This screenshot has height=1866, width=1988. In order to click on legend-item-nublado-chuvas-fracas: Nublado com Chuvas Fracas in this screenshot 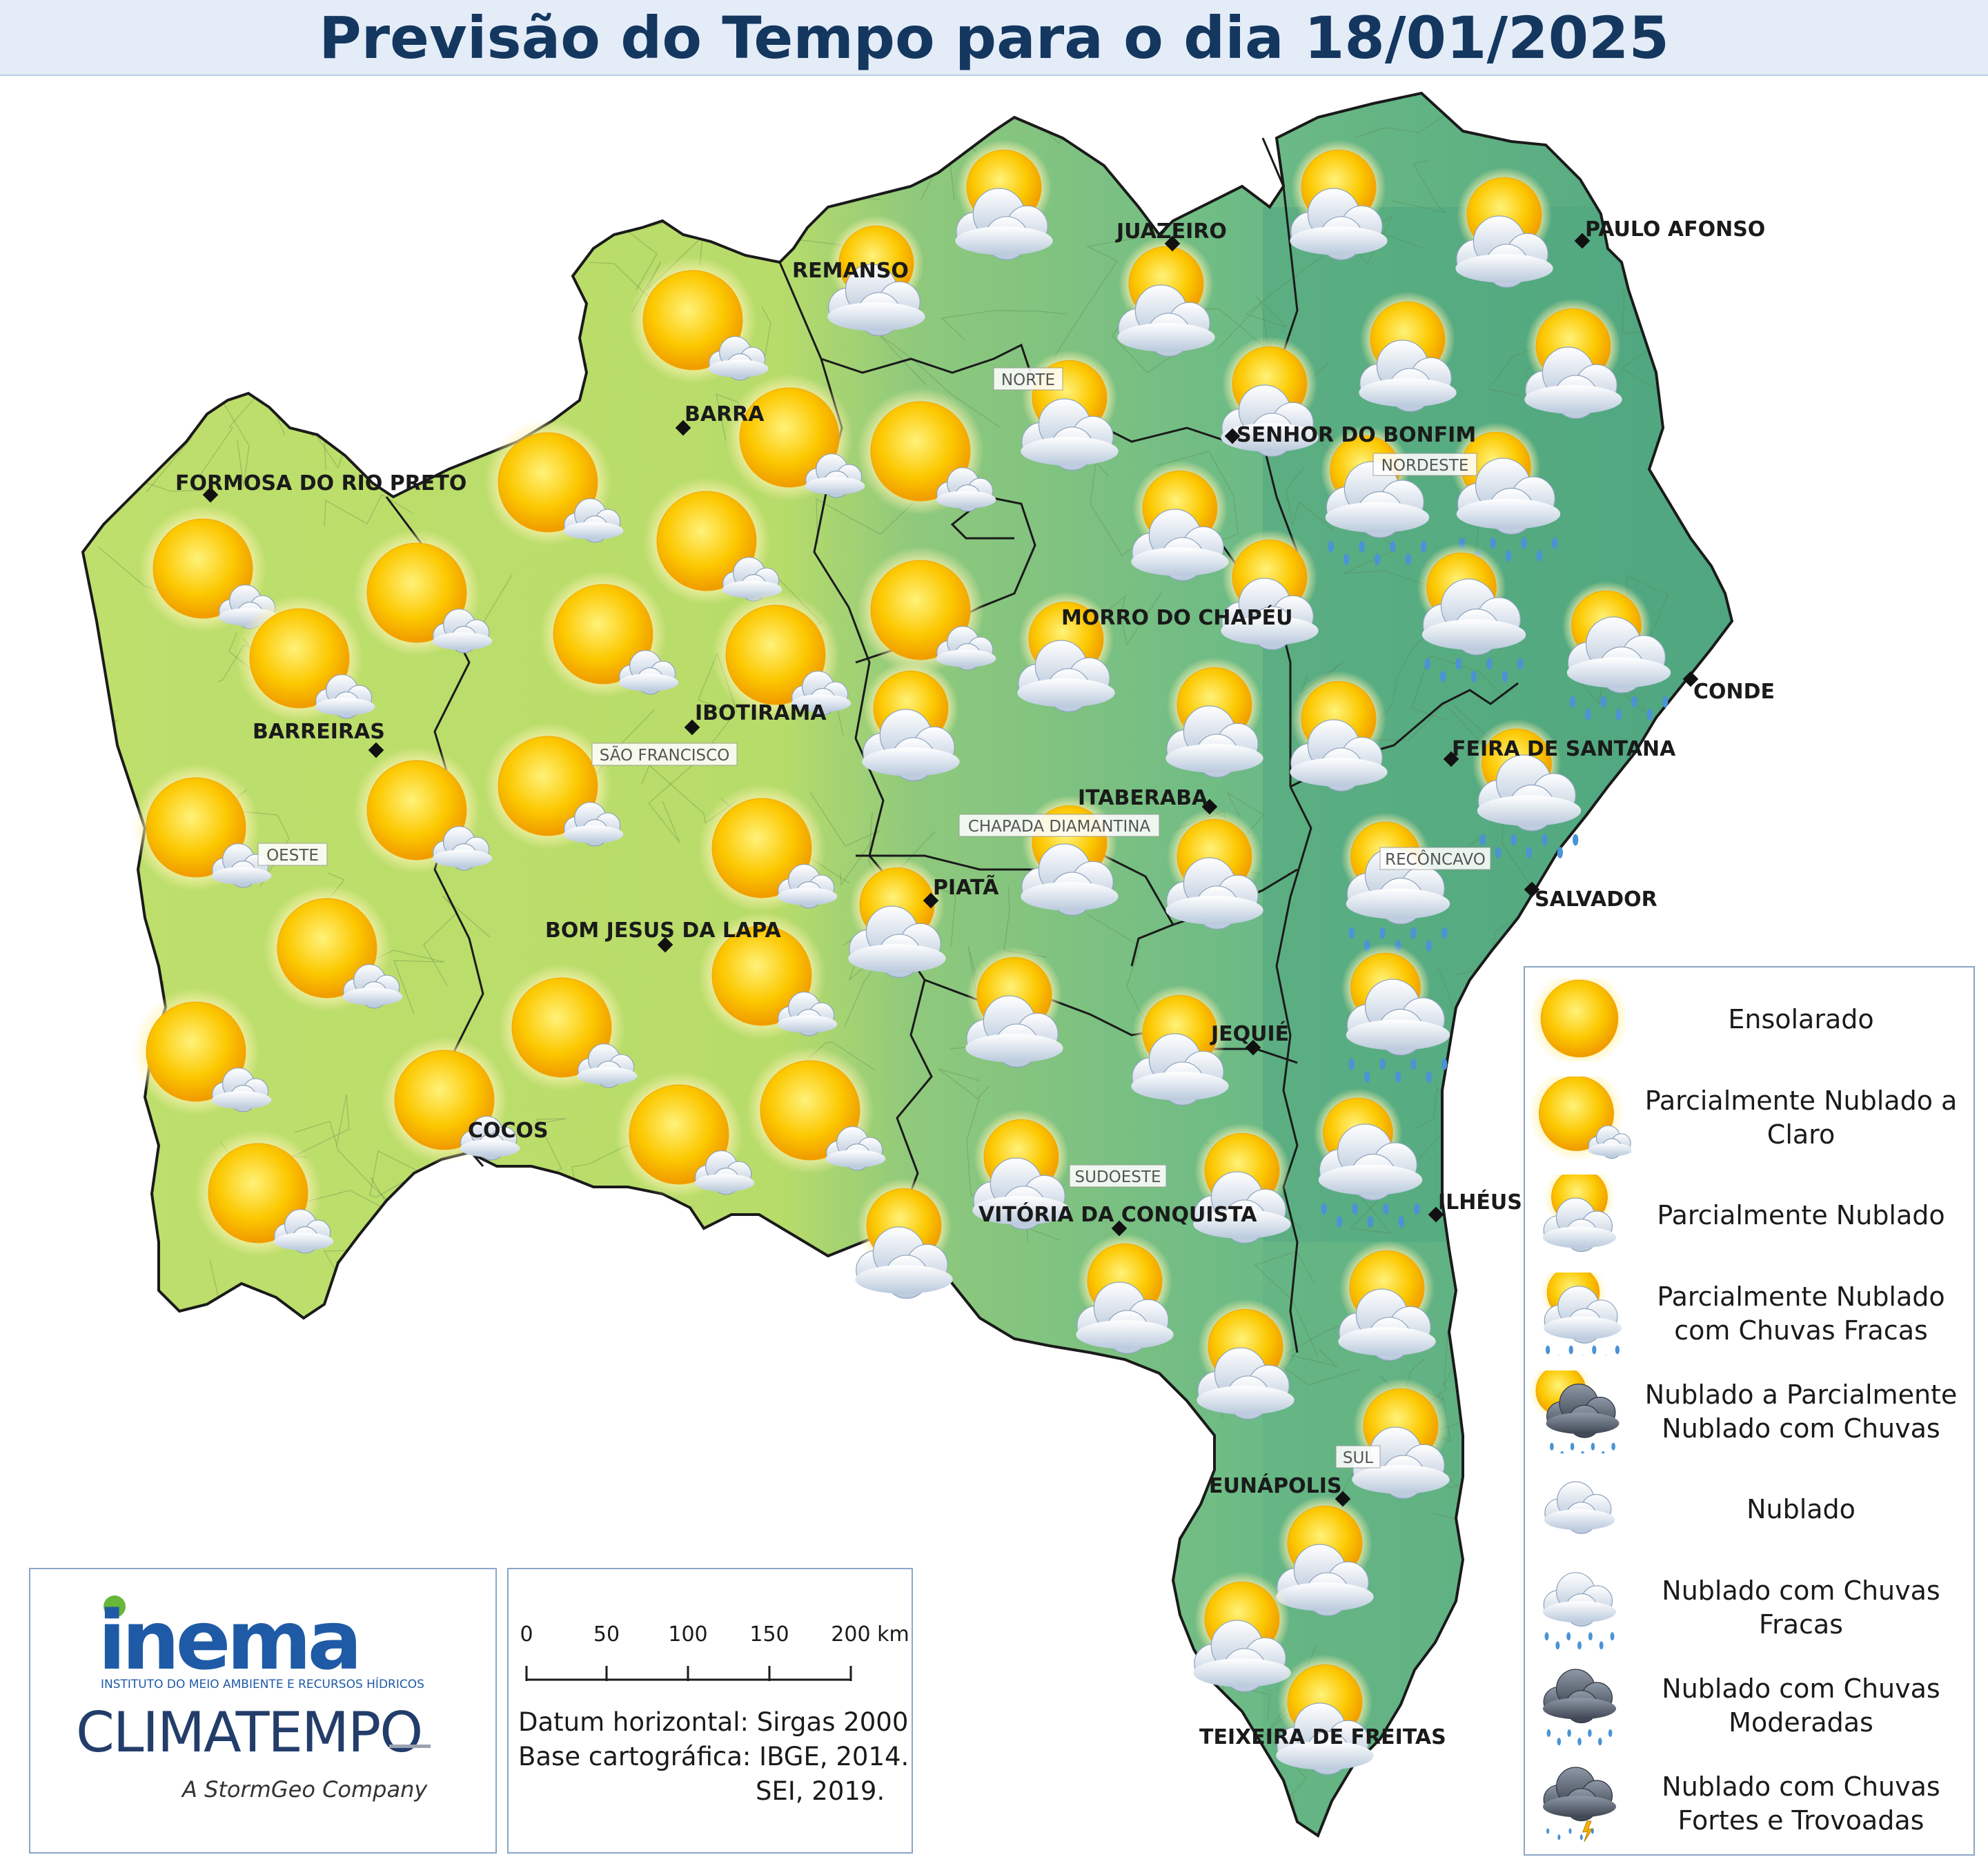, I will do `click(1749, 1608)`.